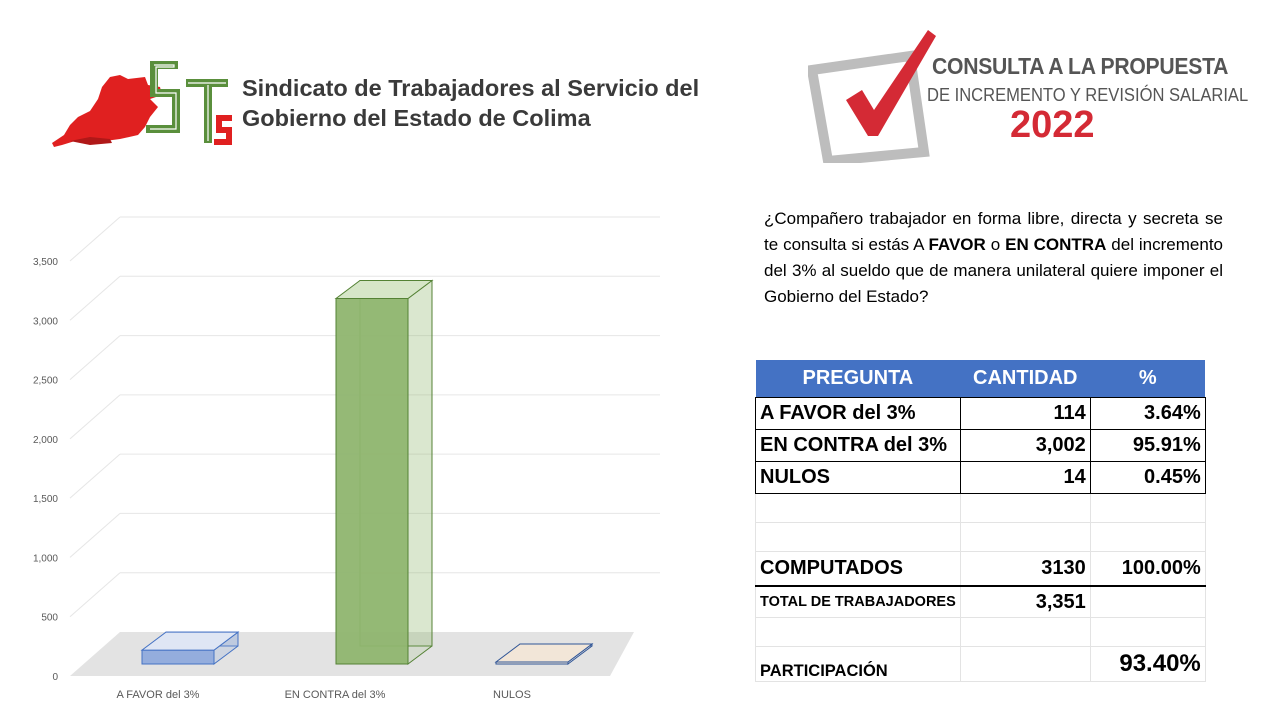 The height and width of the screenshot is (720, 1280). Describe the element at coordinates (1147, 445) in the screenshot. I see `row-pct: 95.91%` at that location.